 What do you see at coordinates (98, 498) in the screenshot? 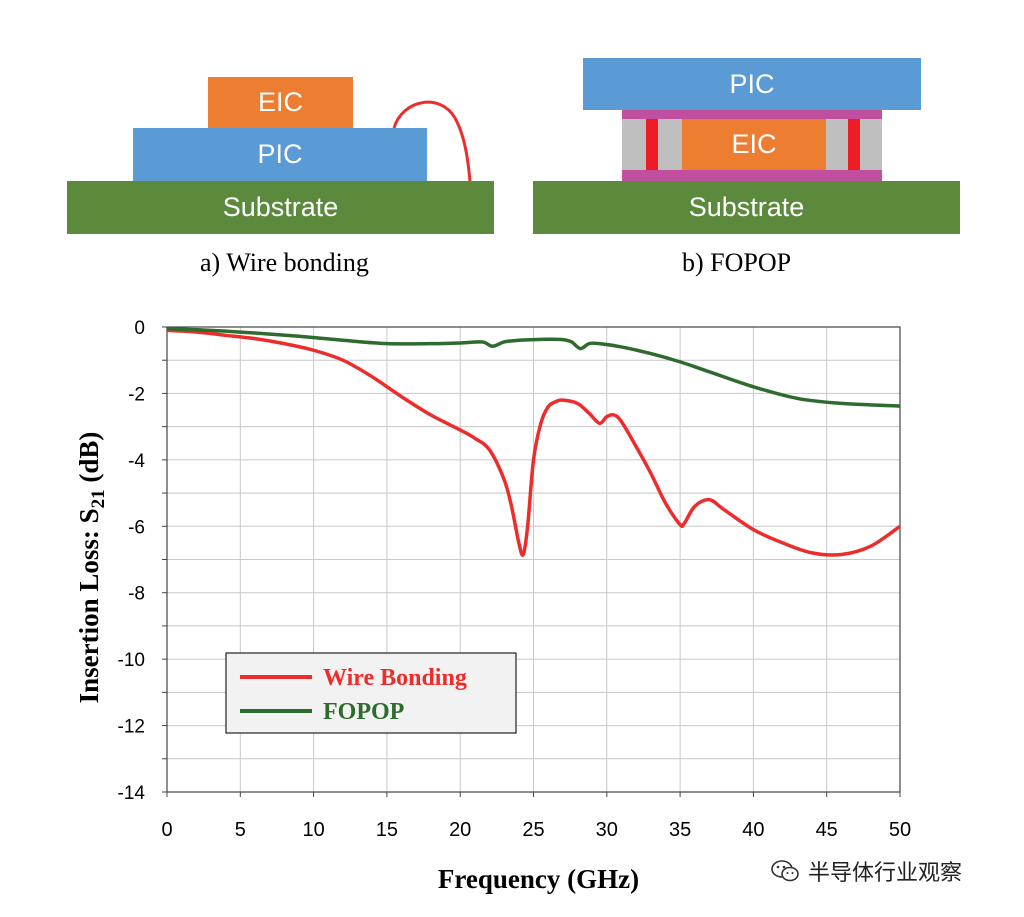
I see `y-axis-label-sub: 21` at bounding box center [98, 498].